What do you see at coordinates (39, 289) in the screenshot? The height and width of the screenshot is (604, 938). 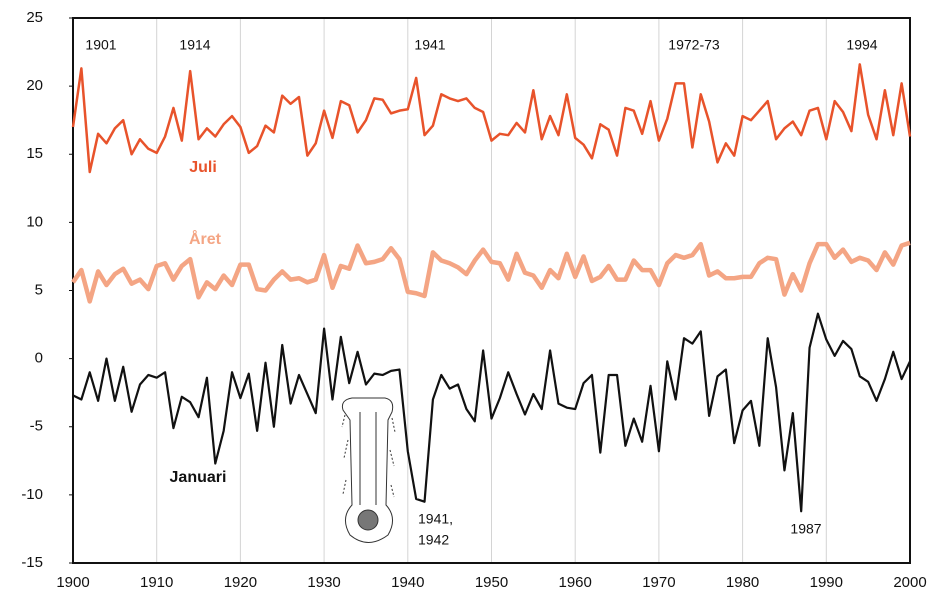 I see `y-tick-label: 5` at bounding box center [39, 289].